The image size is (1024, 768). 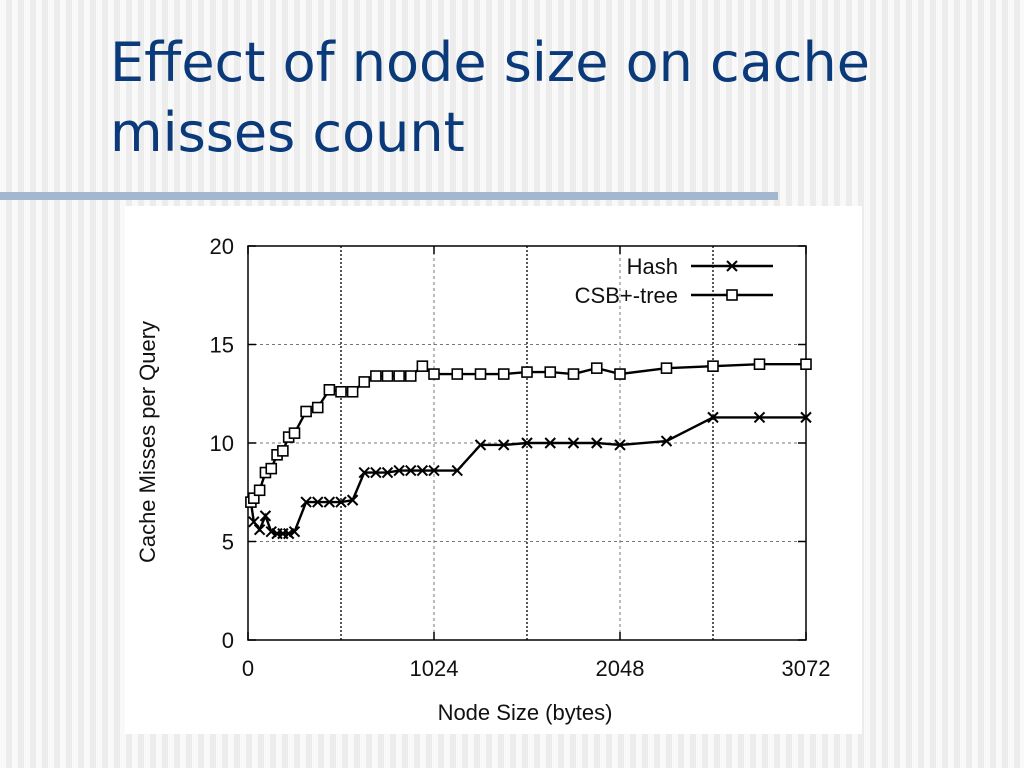 What do you see at coordinates (228, 542) in the screenshot?
I see `y-tick-label: 5` at bounding box center [228, 542].